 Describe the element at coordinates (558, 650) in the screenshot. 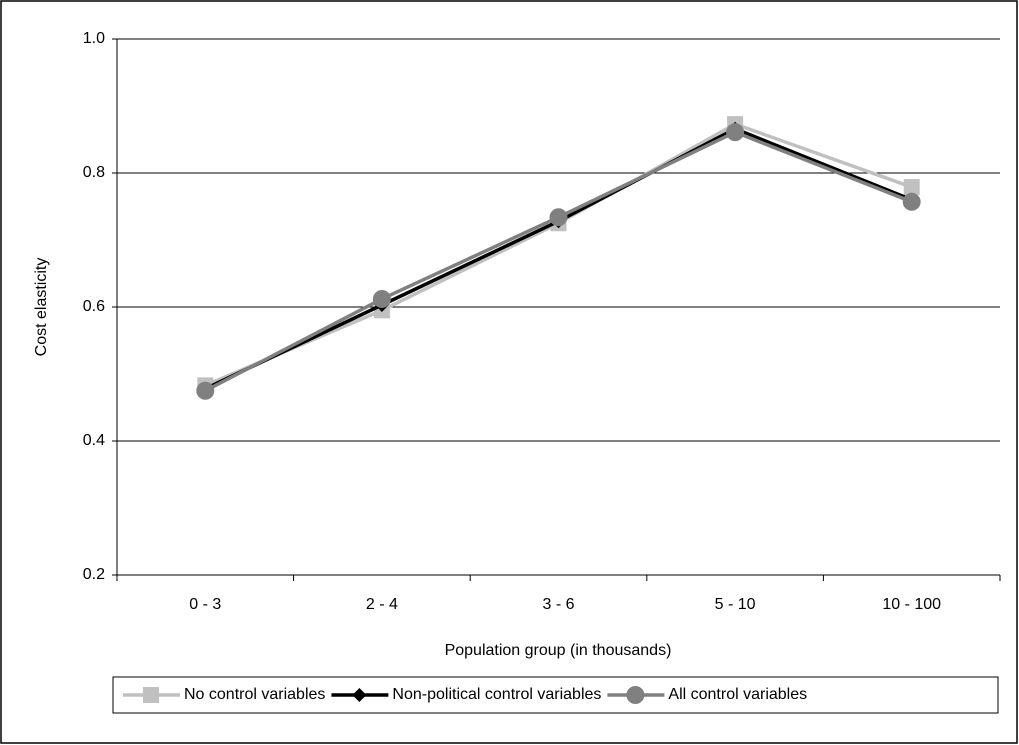

I see `x-axis-title: Population group (in thousands)` at that location.